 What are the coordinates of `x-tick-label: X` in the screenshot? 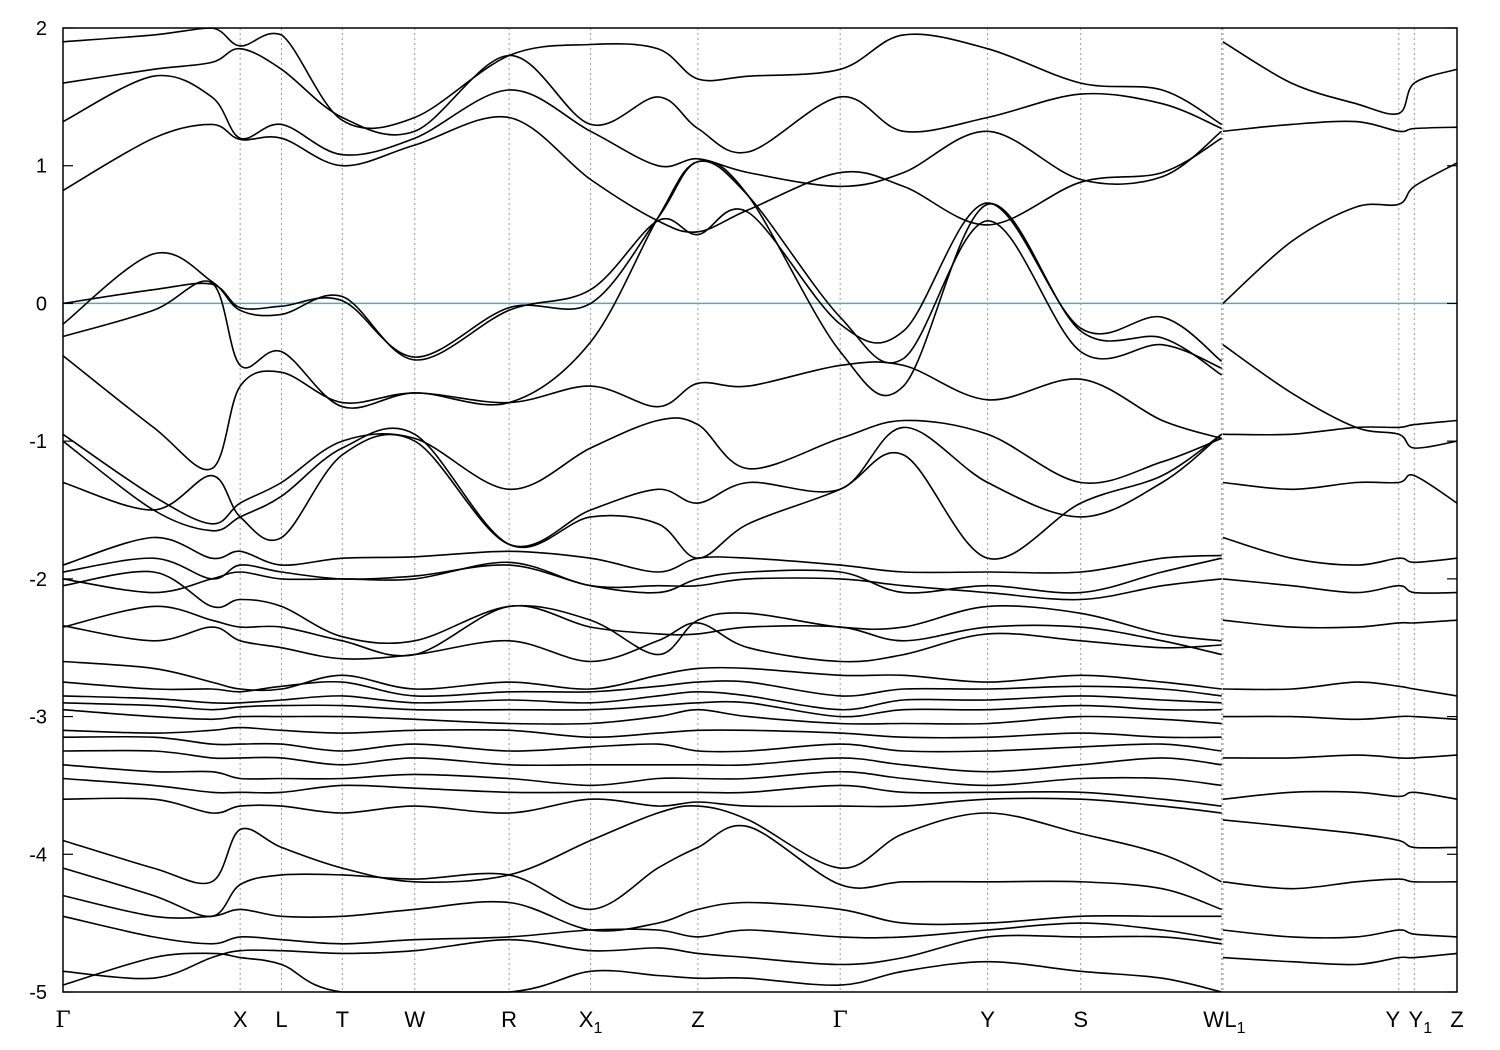 It's located at (240, 1019).